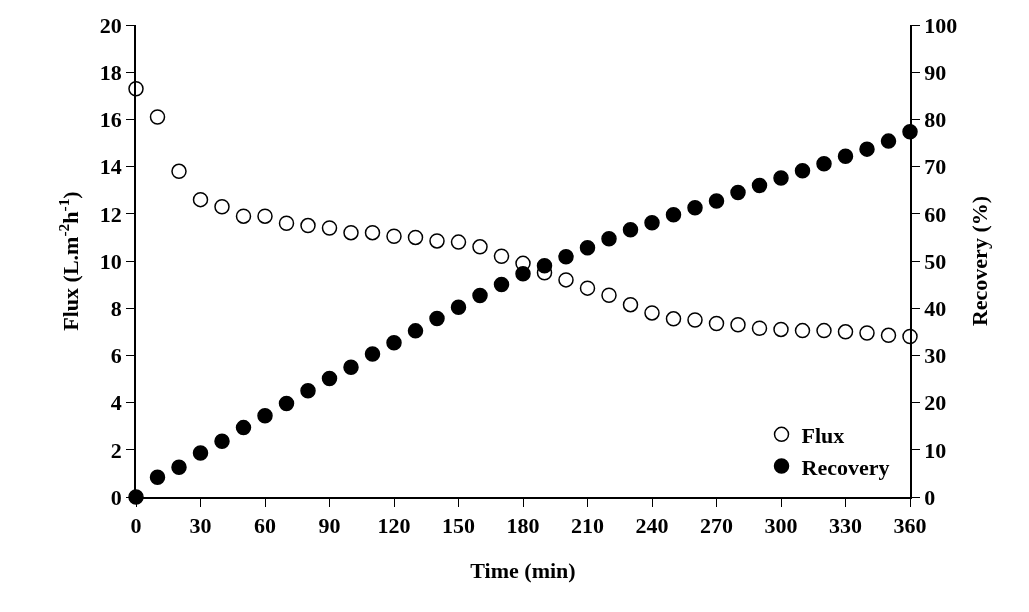  I want to click on y-tick-label: 20, so click(110, 25).